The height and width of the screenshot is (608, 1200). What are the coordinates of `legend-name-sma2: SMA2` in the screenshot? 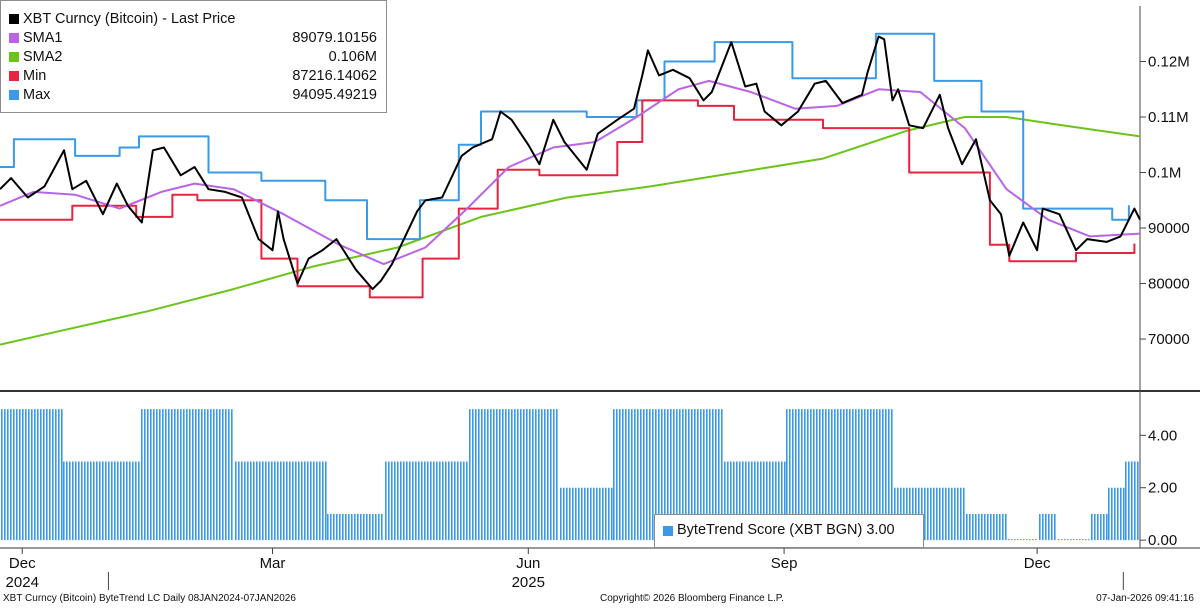 It's located at (43, 57).